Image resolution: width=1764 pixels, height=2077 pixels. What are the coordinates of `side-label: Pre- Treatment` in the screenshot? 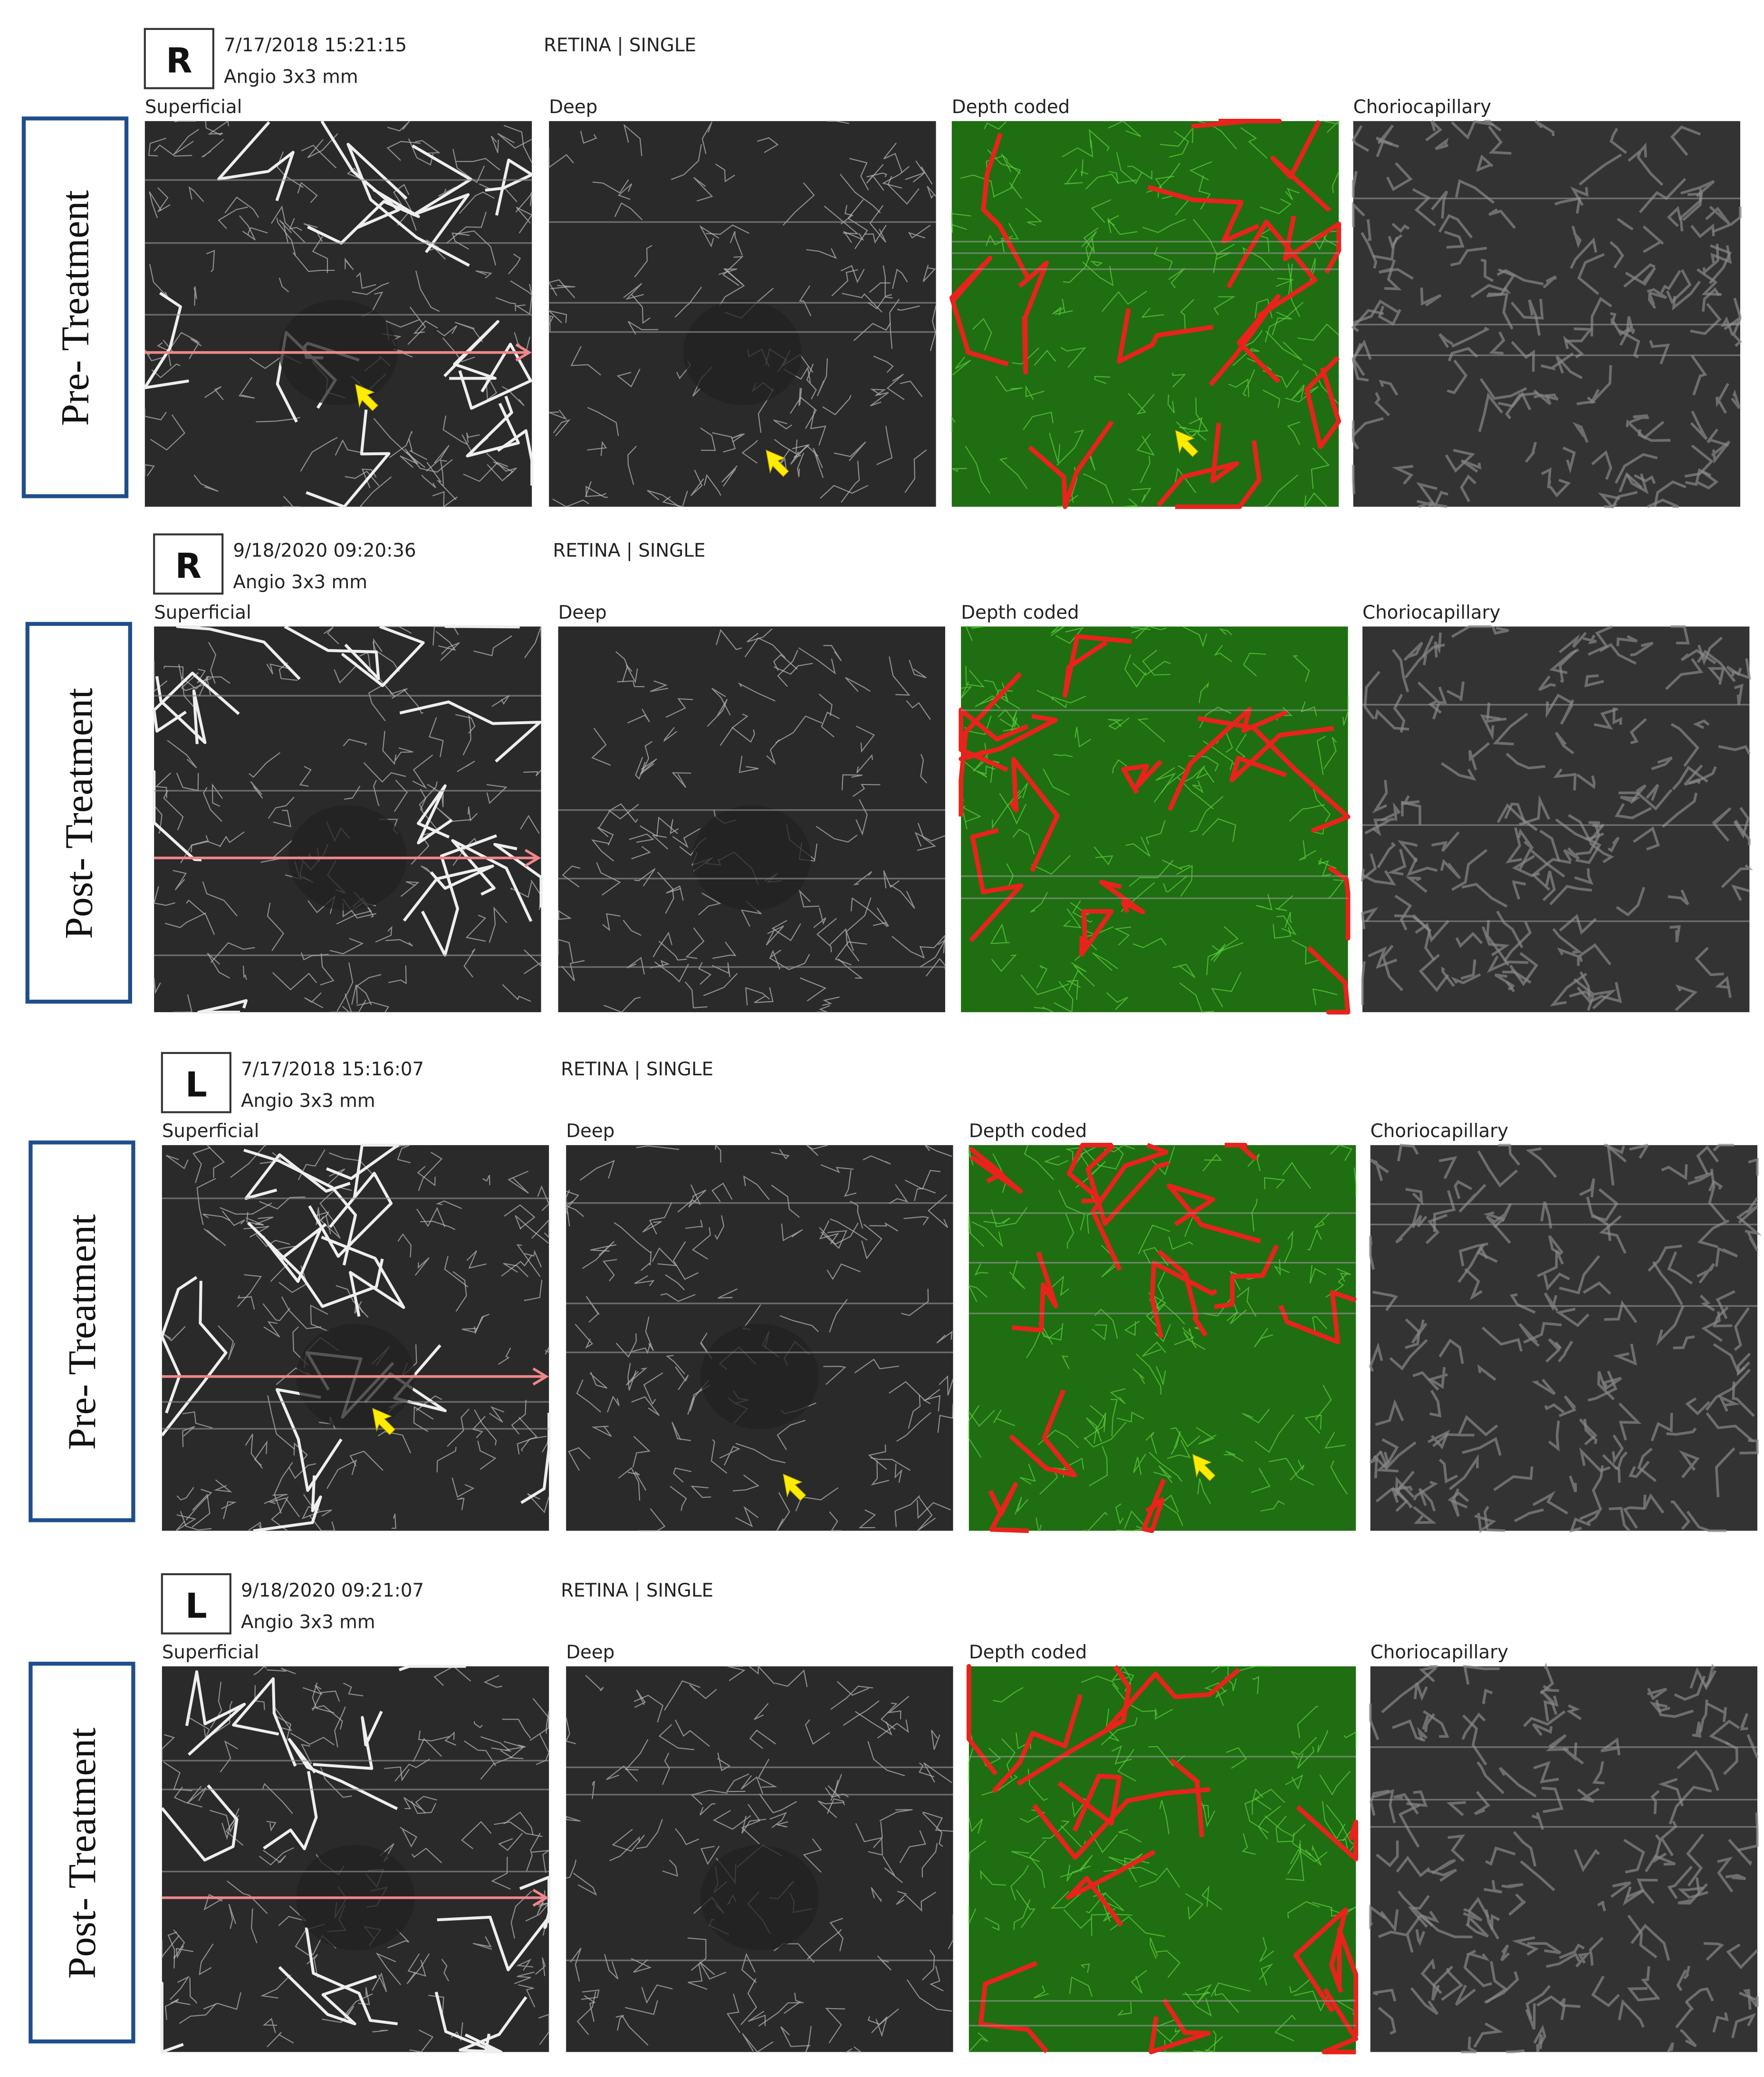 It's located at (82, 1332).